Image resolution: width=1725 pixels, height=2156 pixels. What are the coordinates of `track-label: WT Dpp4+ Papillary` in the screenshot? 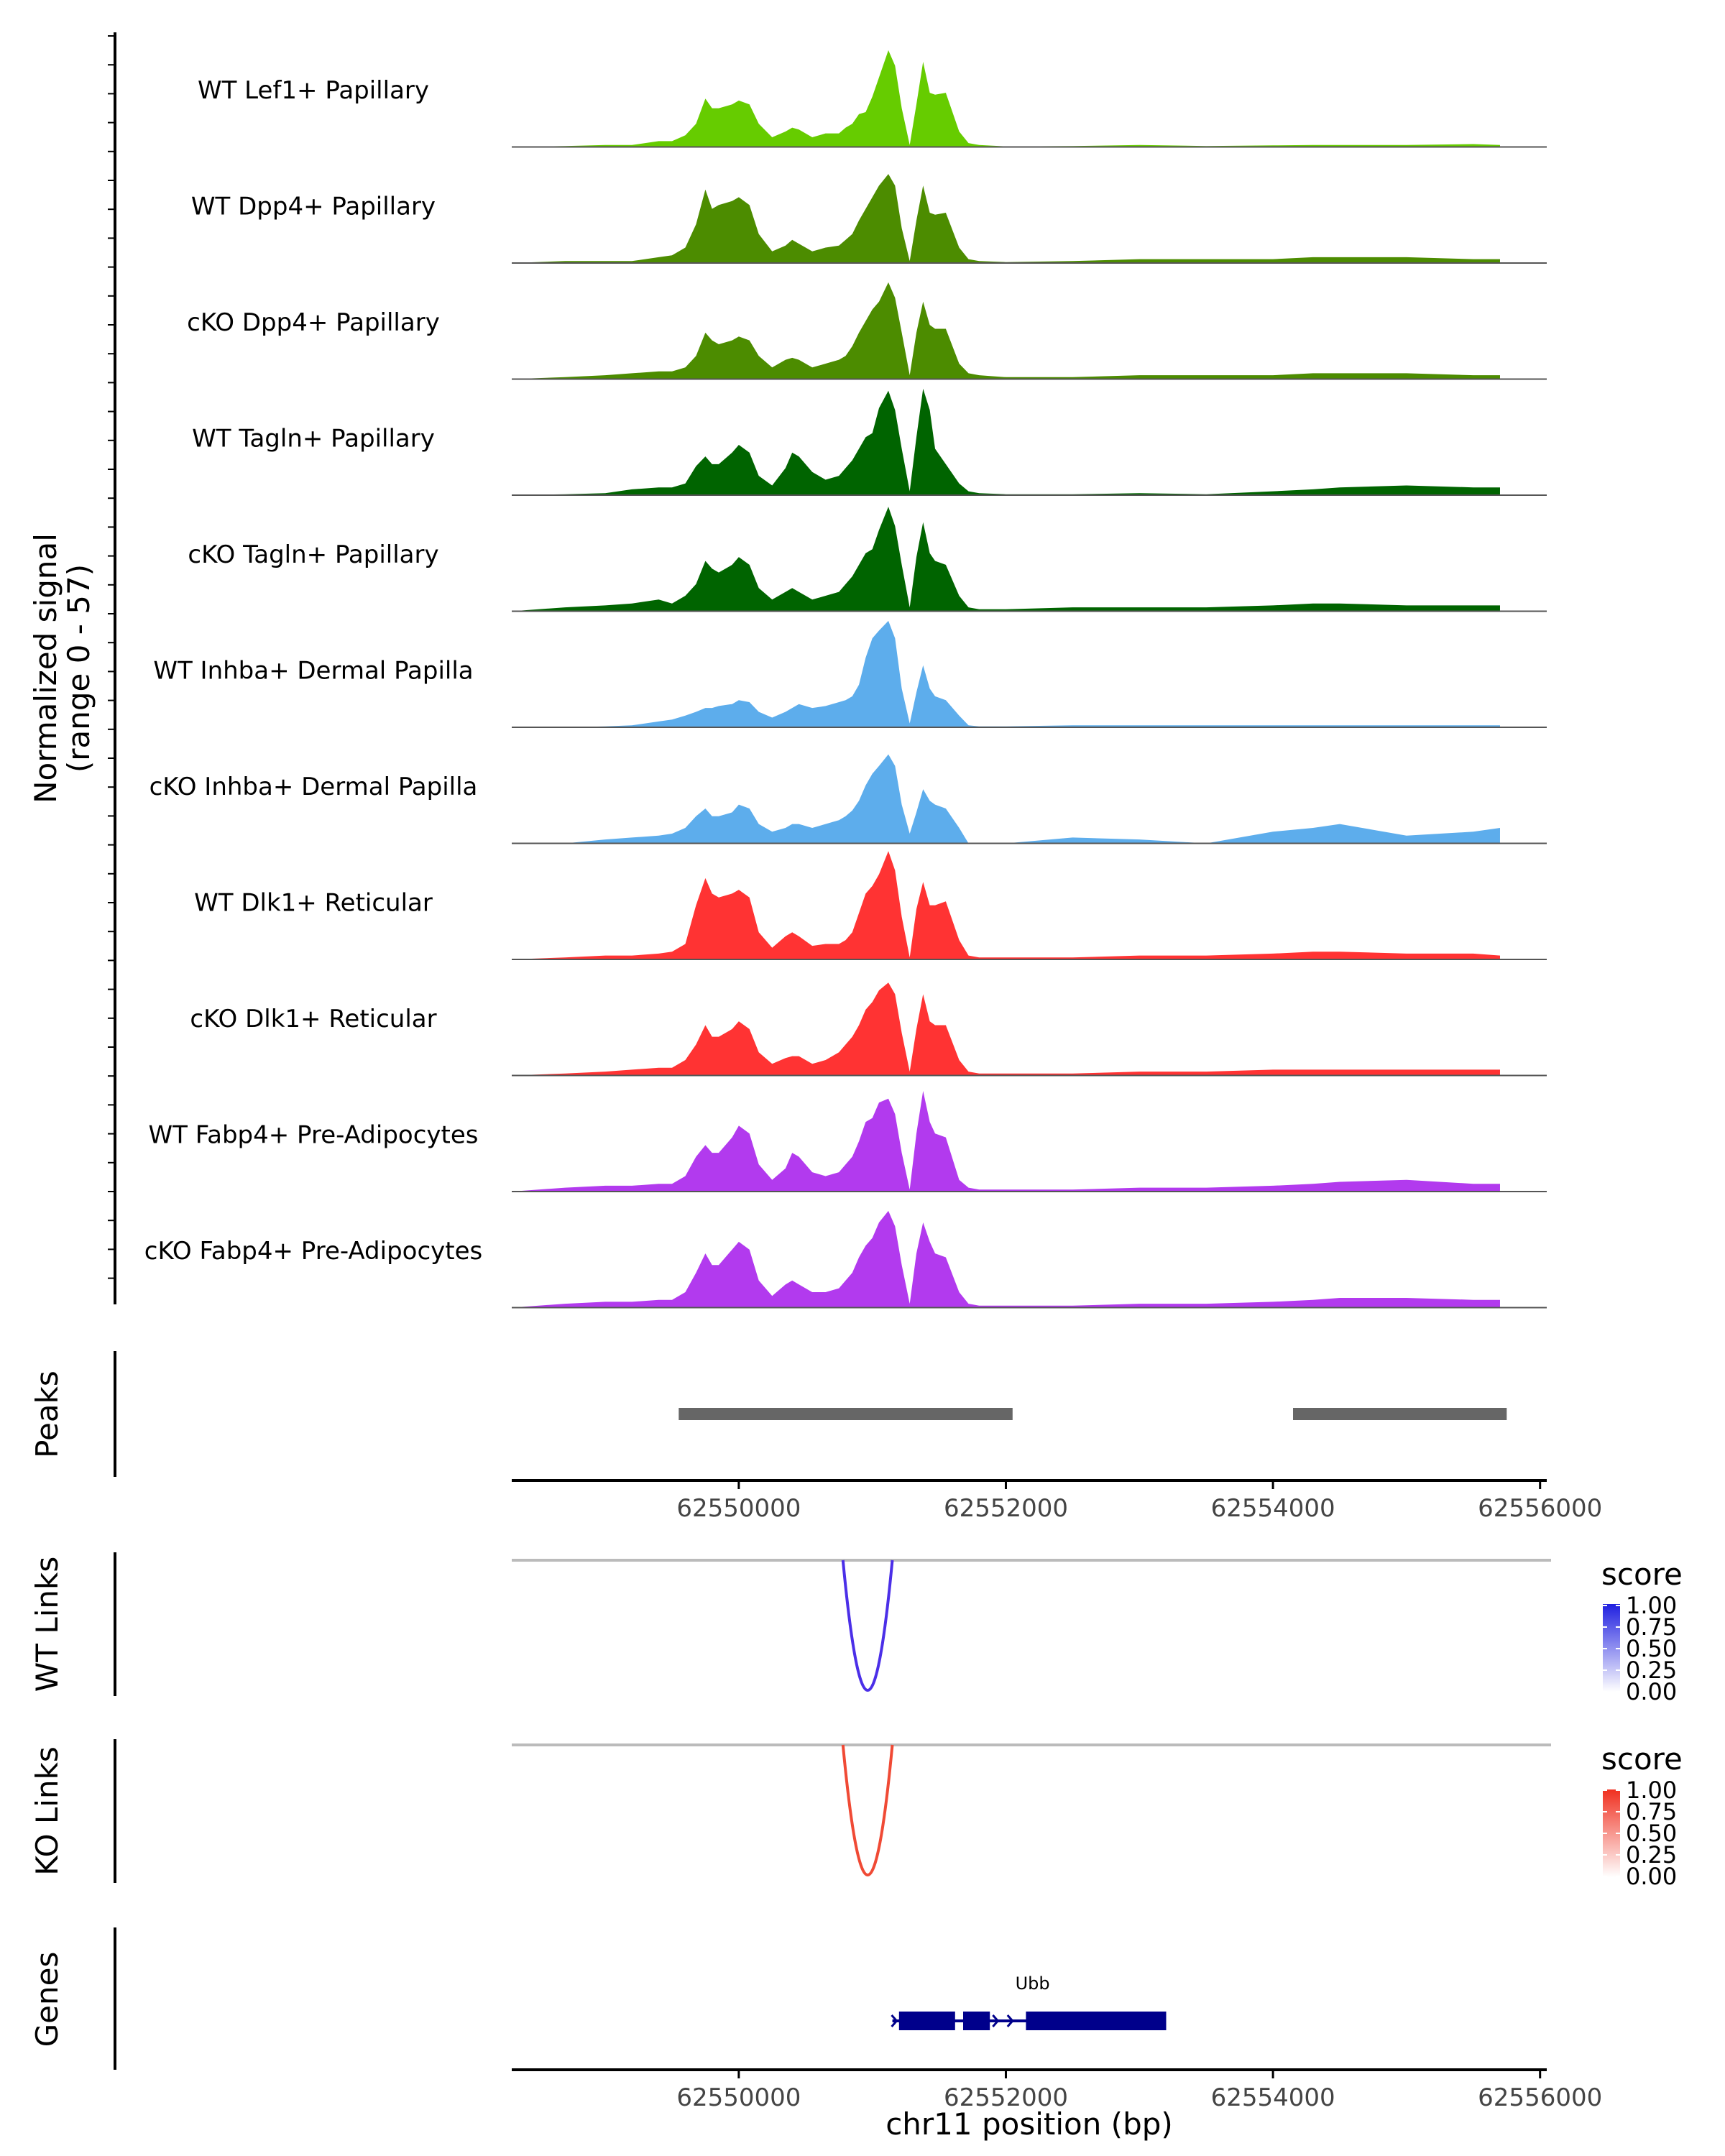 It's located at (313, 207).